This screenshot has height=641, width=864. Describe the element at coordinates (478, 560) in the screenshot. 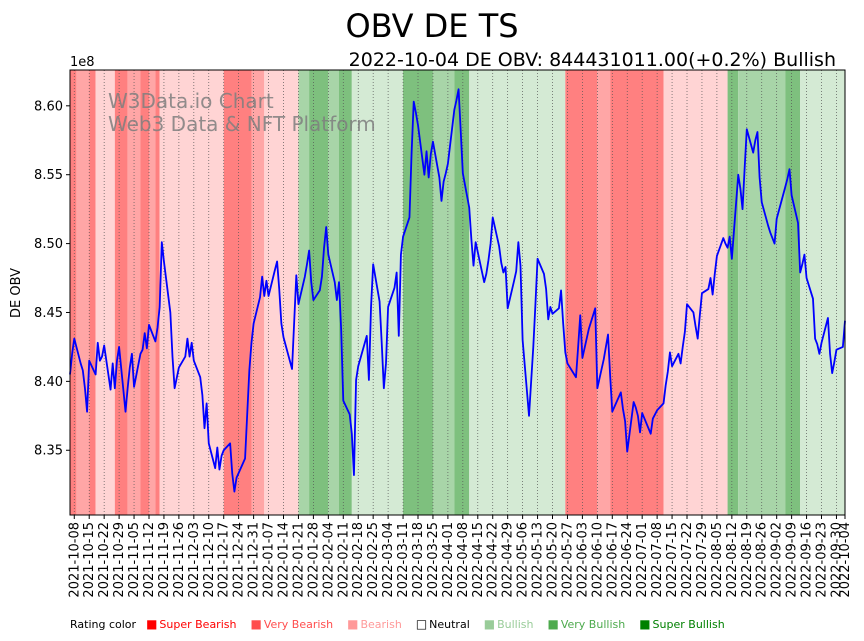

I see `x-tick-label: 2022-04-15` at that location.